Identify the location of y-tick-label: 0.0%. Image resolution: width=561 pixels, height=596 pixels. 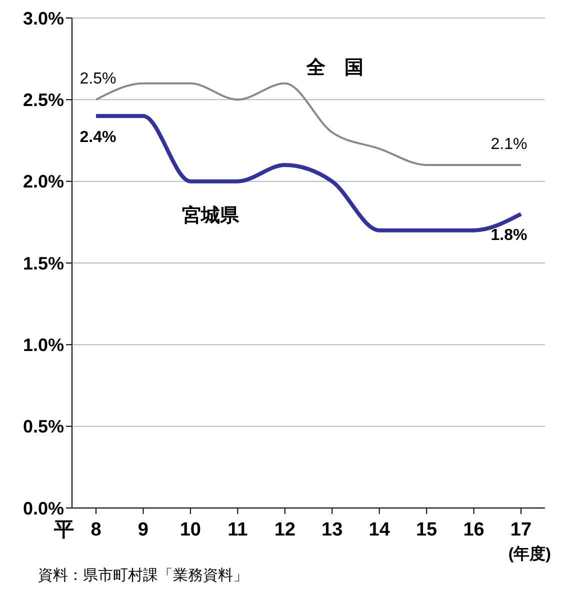
(43, 508).